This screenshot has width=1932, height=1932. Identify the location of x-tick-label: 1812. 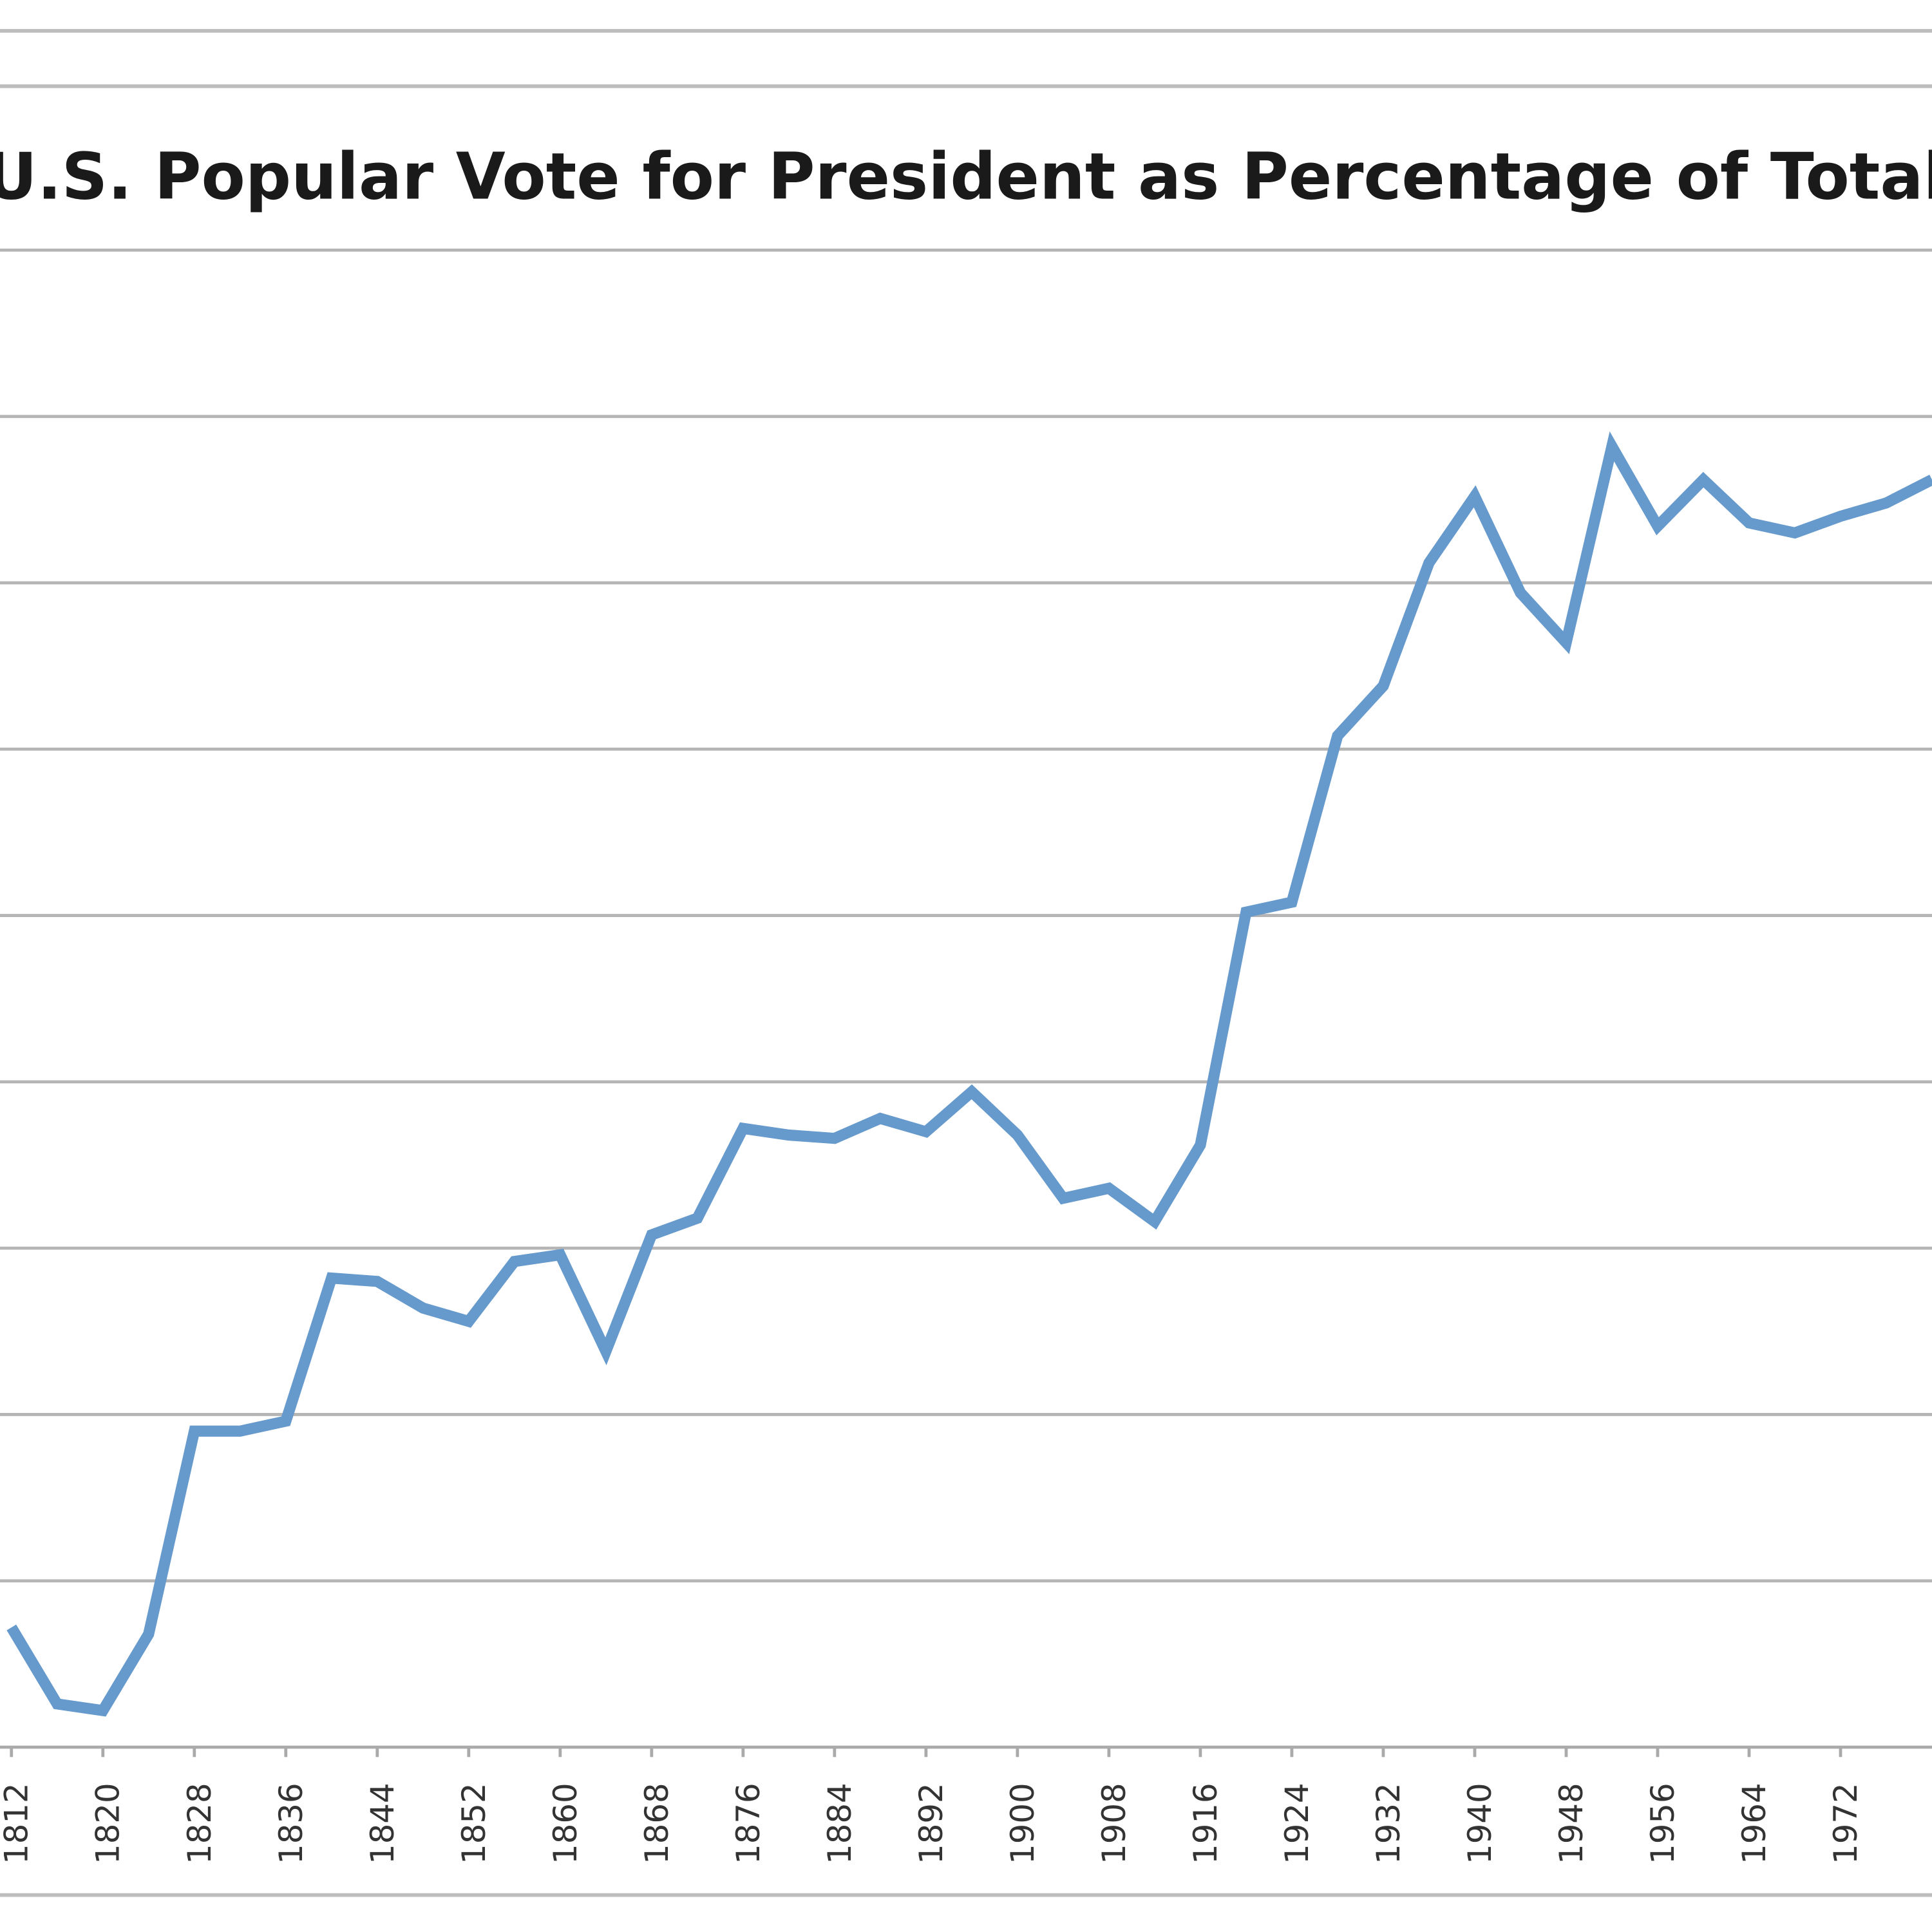
(17, 1824).